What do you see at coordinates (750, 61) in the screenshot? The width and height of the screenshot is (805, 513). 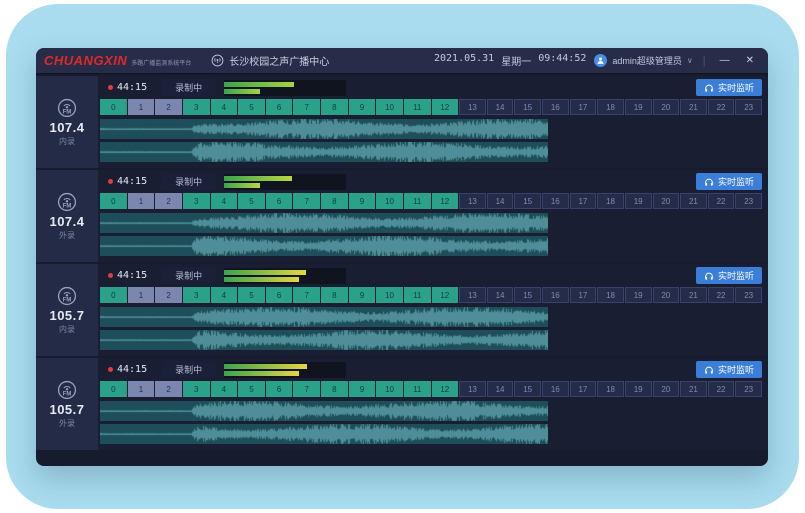 I see `close-button: ✕` at bounding box center [750, 61].